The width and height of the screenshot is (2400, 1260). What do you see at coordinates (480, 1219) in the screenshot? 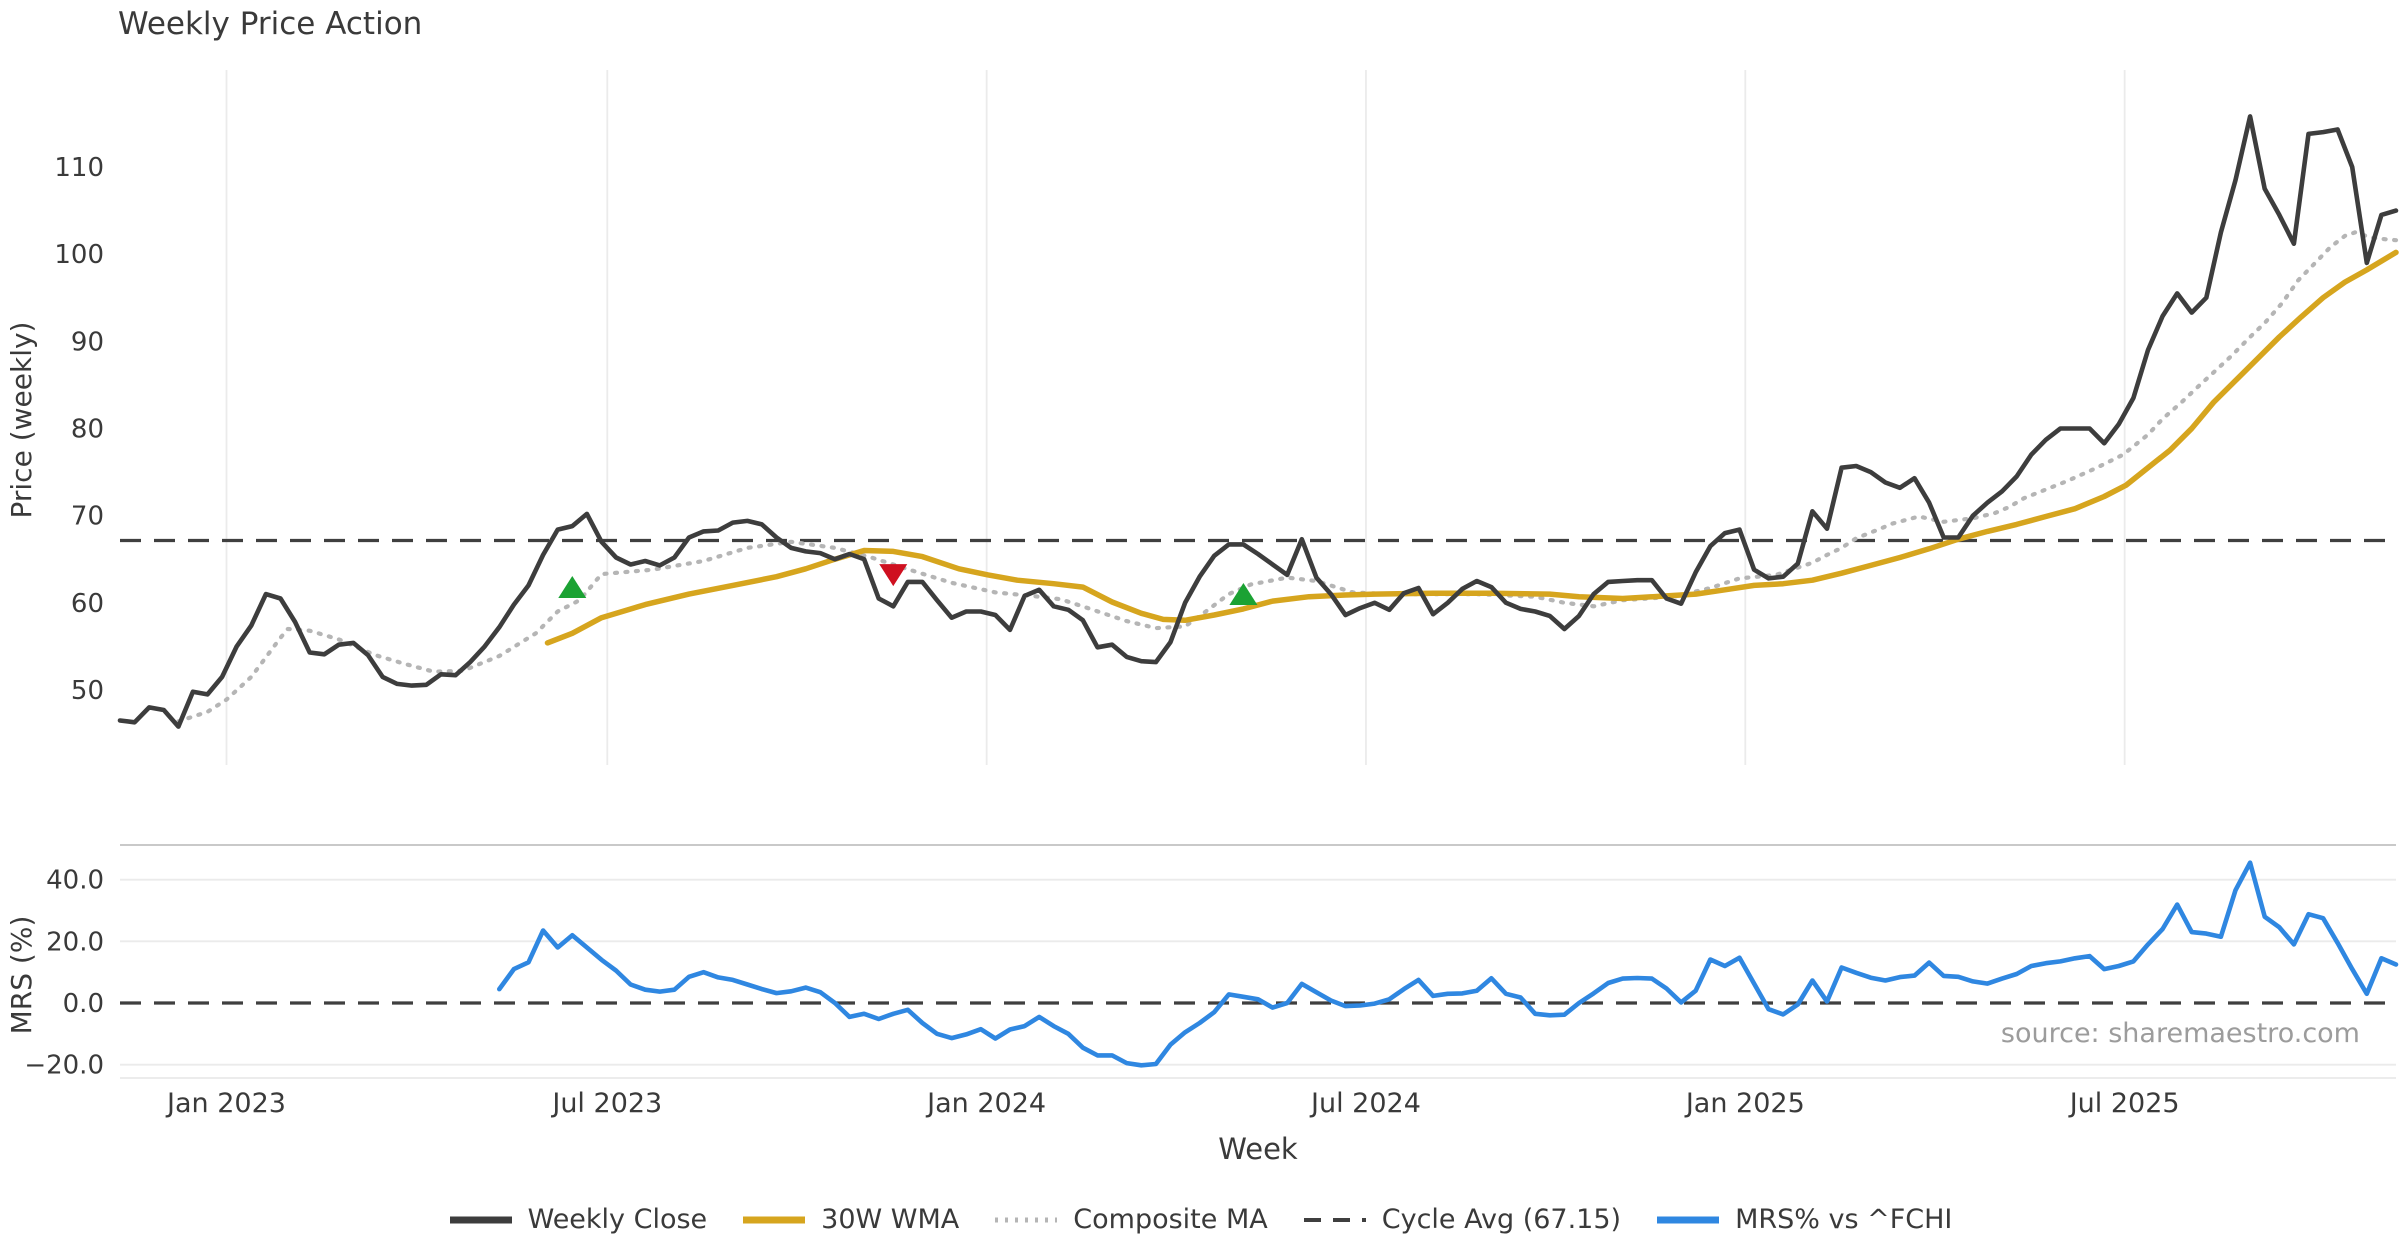
I see `weekly-close-line-swatch-icon` at bounding box center [480, 1219].